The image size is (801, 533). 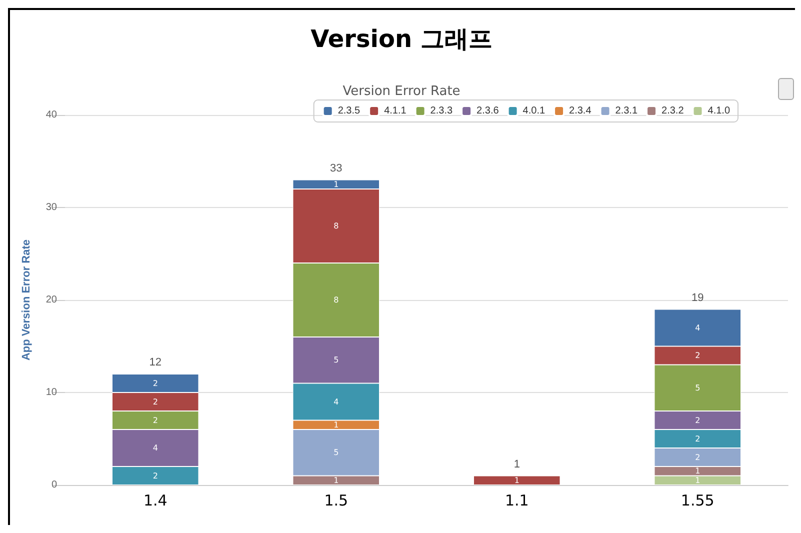 What do you see at coordinates (336, 501) in the screenshot?
I see `x-tick-label: 1.5` at bounding box center [336, 501].